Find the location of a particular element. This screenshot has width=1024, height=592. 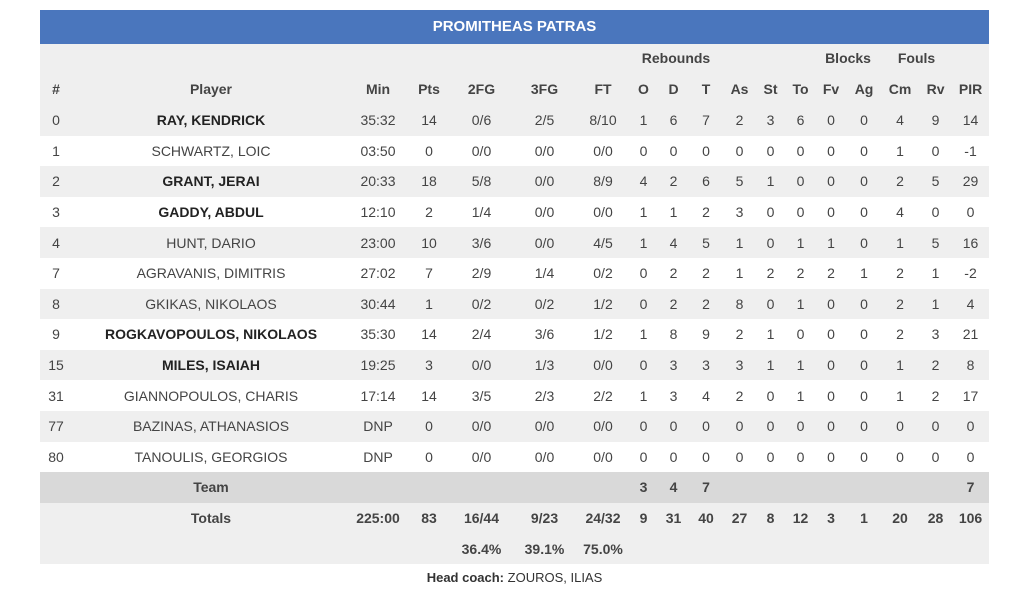

player-2fg: 0/0 is located at coordinates (481, 150).